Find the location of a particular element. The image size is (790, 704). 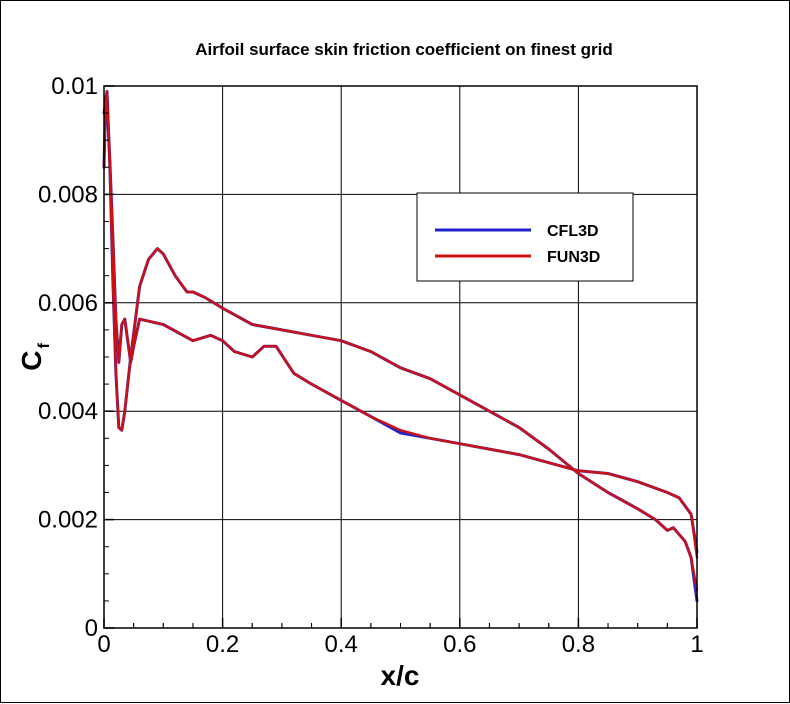

y-tick-label: 0.008 is located at coordinates (68, 194).